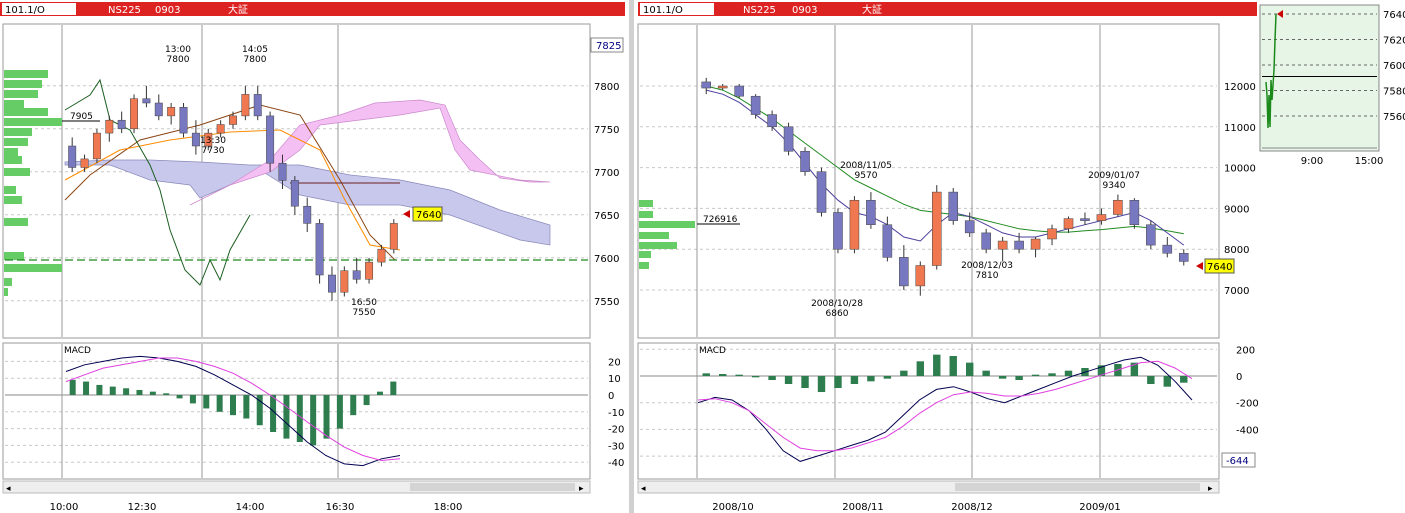  I want to click on ichimoku-cloud-lower, so click(307, 202).